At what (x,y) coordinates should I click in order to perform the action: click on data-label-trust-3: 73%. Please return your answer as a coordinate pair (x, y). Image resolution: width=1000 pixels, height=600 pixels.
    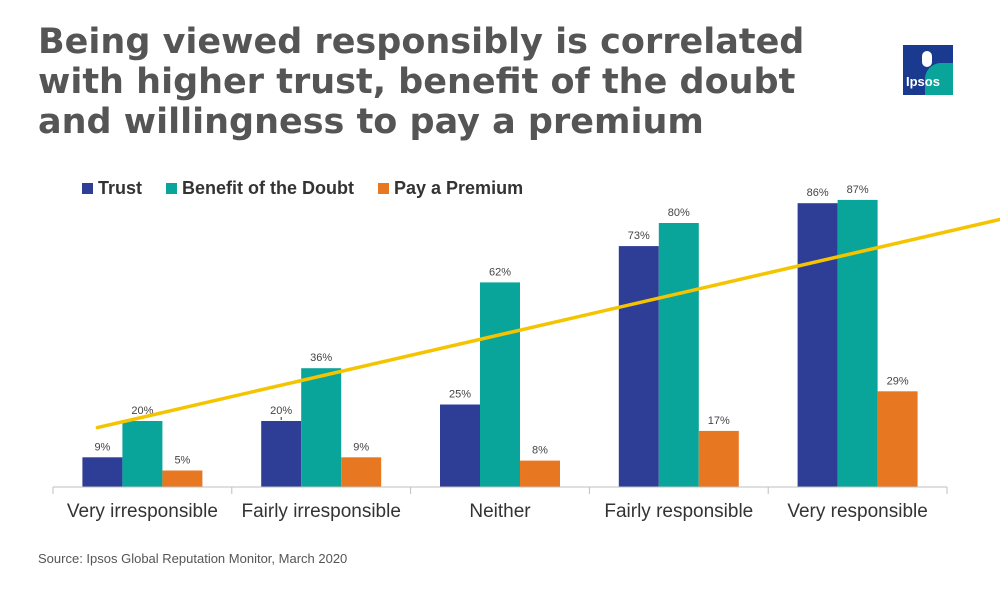
    Looking at the image, I should click on (639, 236).